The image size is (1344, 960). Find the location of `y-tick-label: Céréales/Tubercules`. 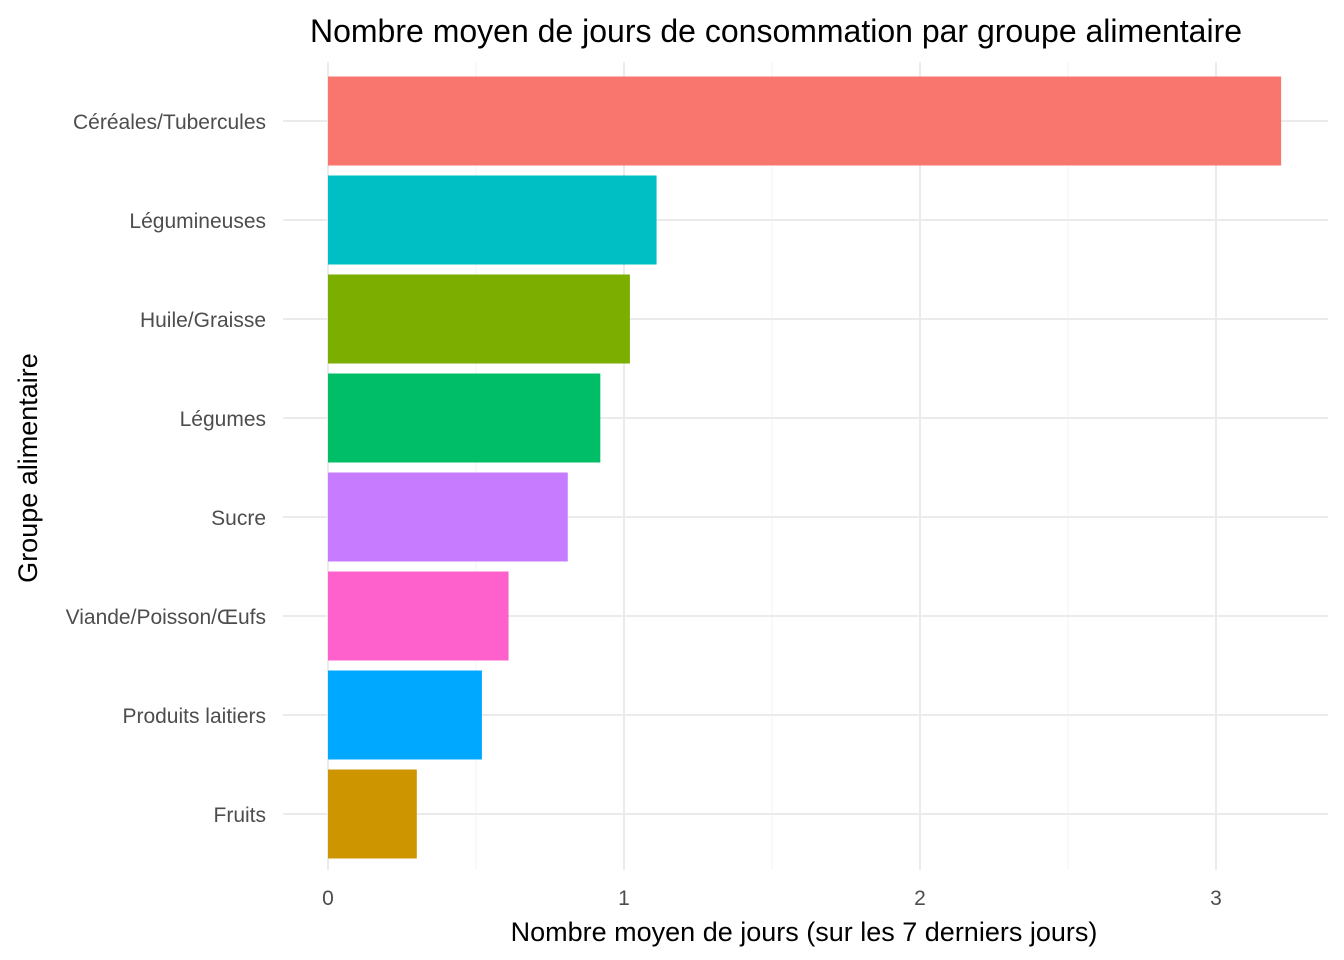

y-tick-label: Céréales/Tubercules is located at coordinates (169, 122).